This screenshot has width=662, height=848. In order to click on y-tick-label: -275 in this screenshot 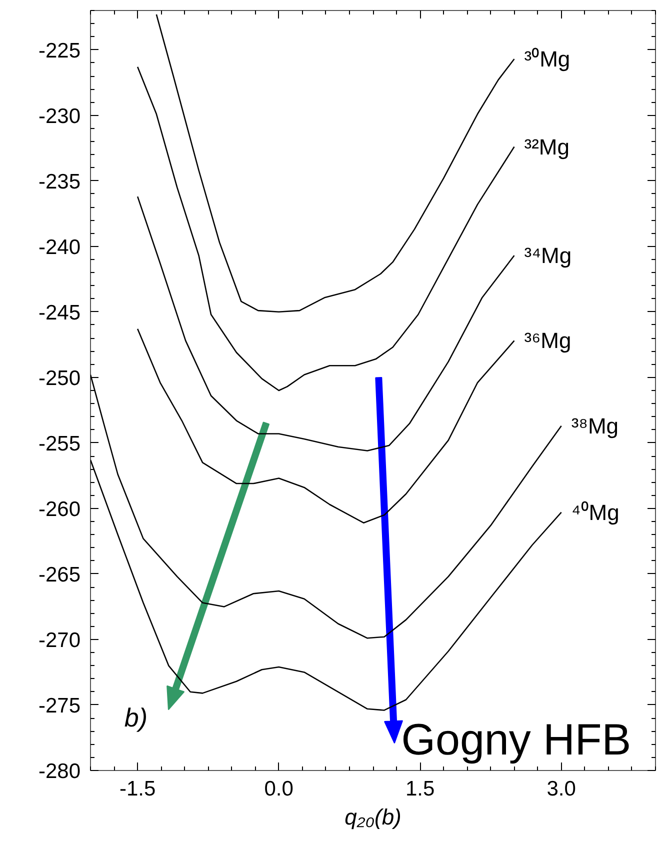, I will do `click(59, 706)`.